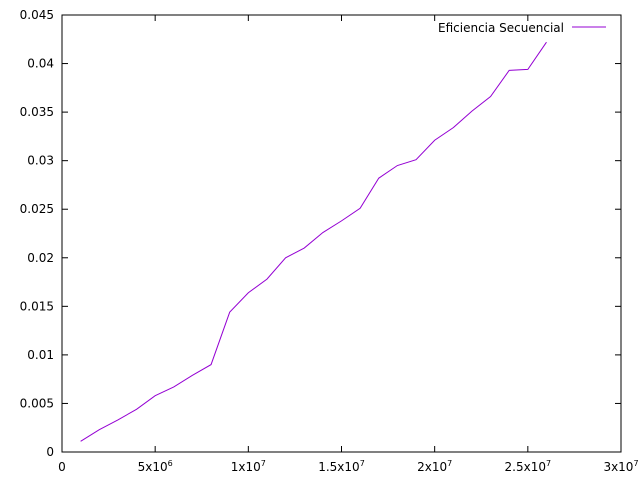 The image size is (640, 480). What do you see at coordinates (501, 28) in the screenshot?
I see `legend-label: Eficiencia Secuencial` at bounding box center [501, 28].